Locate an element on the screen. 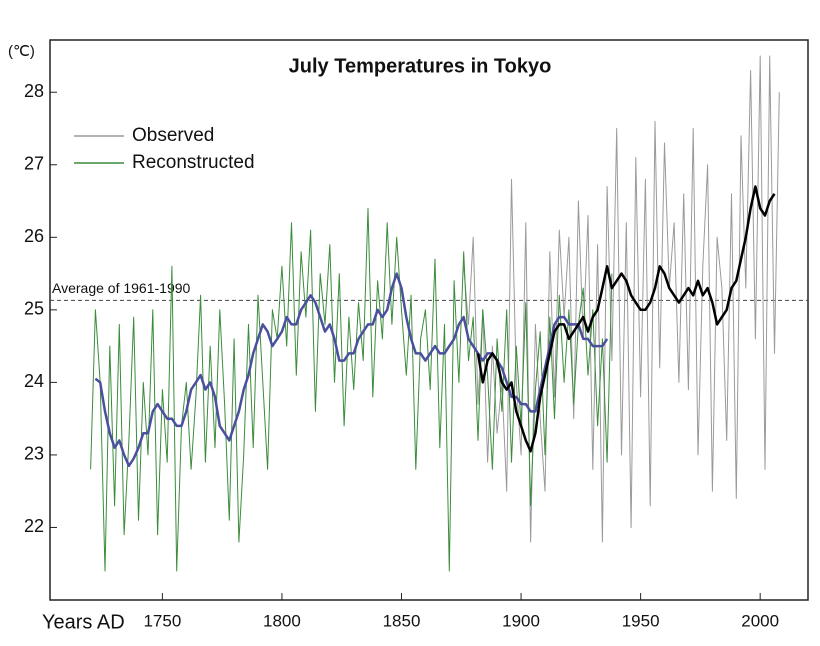 This screenshot has width=820, height=646. x-tick-label: 1850 is located at coordinates (402, 620).